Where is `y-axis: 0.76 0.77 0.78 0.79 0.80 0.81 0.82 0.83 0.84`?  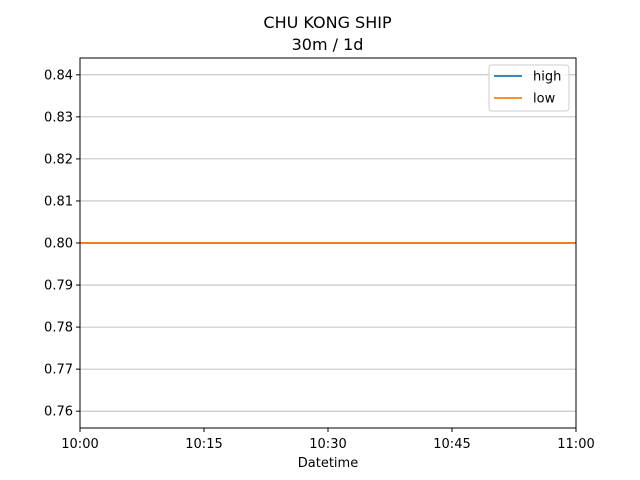 y-axis: 0.76 0.77 0.78 0.79 0.80 0.81 0.82 0.83 0.84 is located at coordinates (62, 244).